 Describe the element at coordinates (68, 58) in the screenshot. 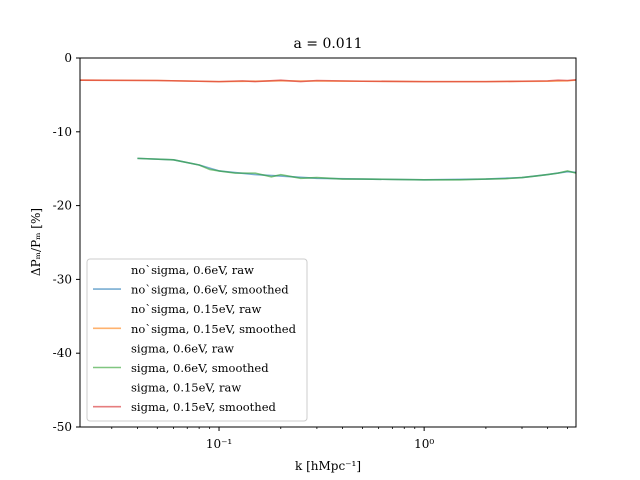

I see `y-tick-label: 0` at that location.